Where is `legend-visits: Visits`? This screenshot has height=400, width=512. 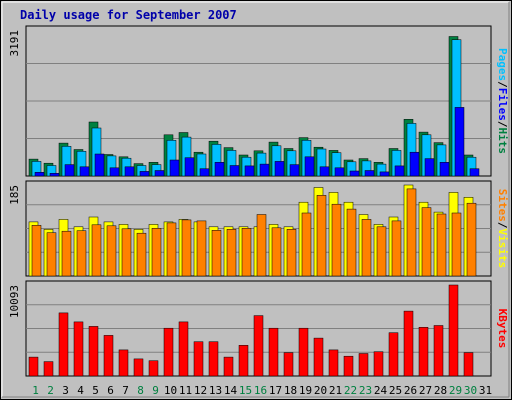
legend-visits: Visits is located at coordinates (502, 249).